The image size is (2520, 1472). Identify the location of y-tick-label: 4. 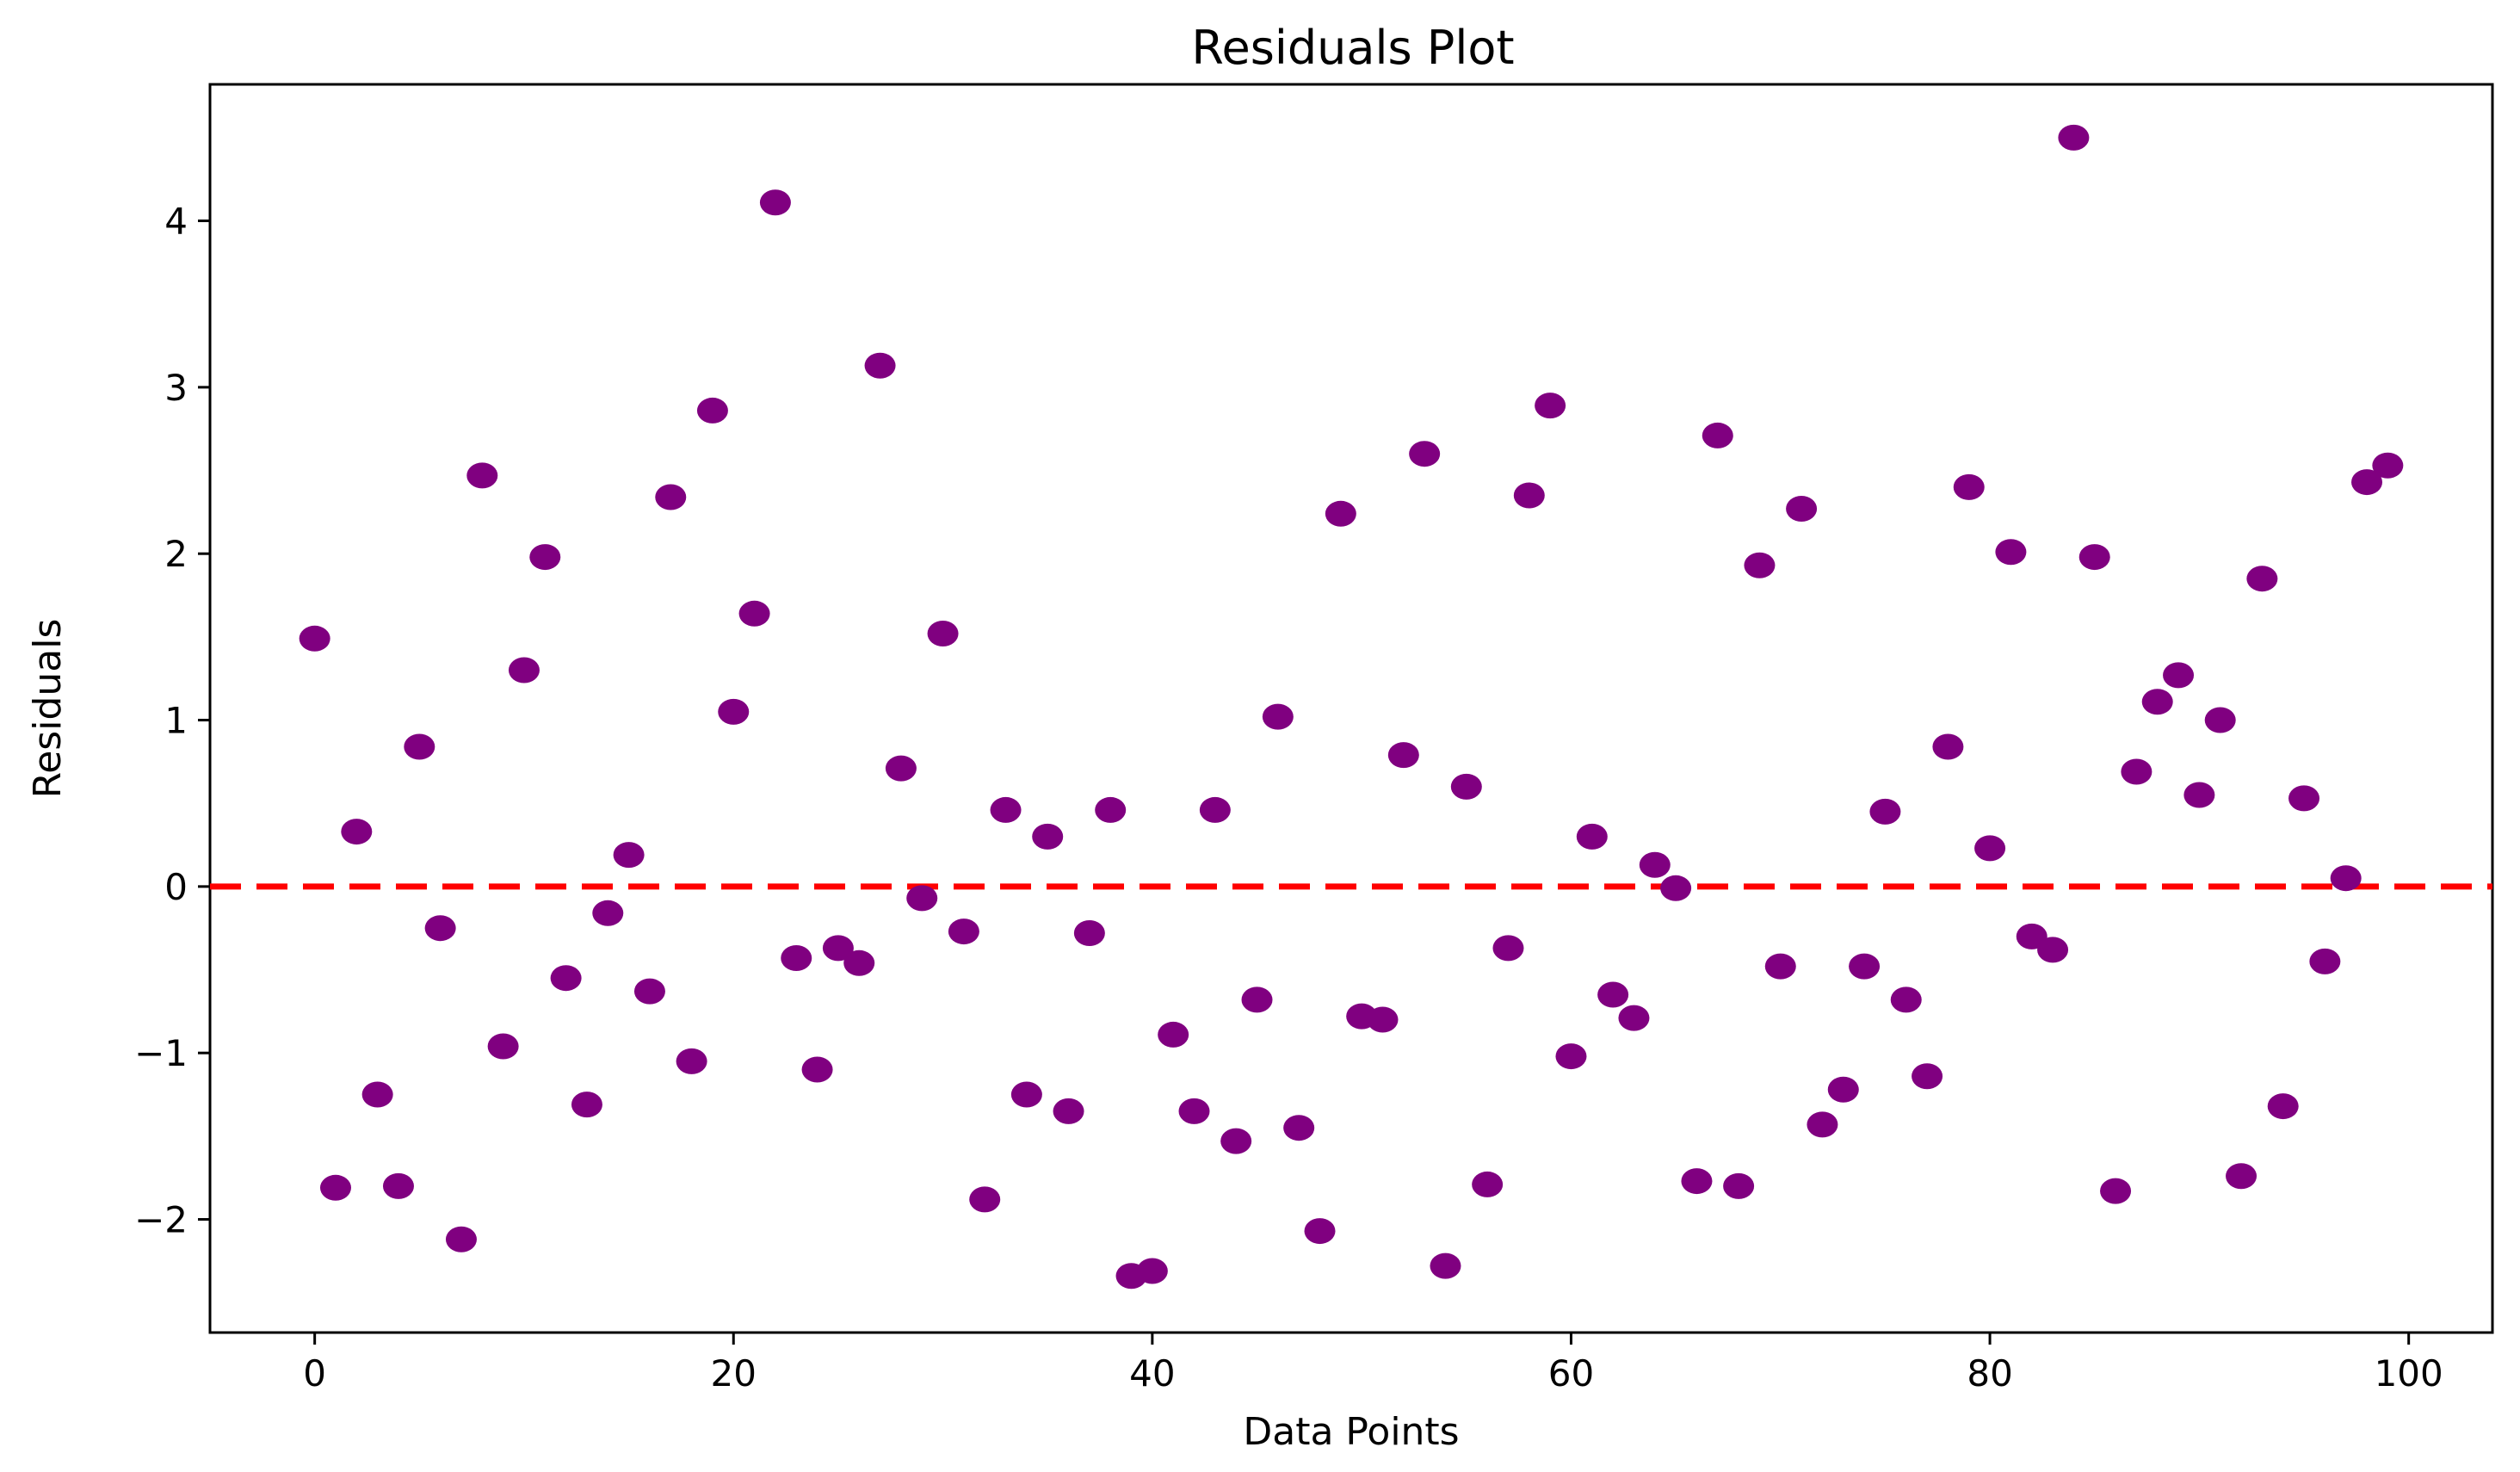
(176, 222).